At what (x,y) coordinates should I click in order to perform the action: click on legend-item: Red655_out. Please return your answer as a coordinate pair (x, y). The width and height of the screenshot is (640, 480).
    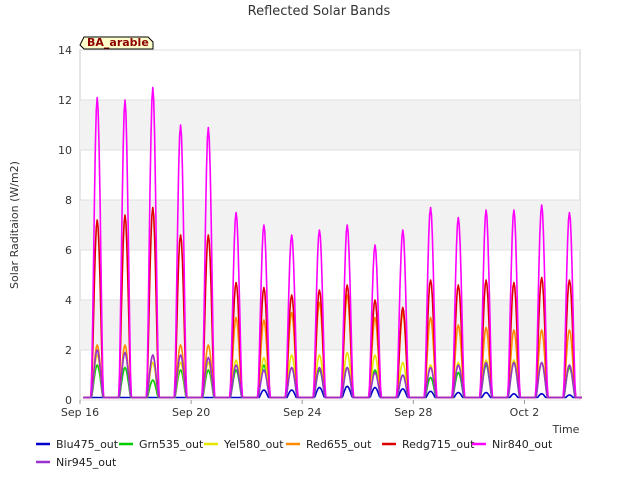
    Looking at the image, I should click on (329, 444).